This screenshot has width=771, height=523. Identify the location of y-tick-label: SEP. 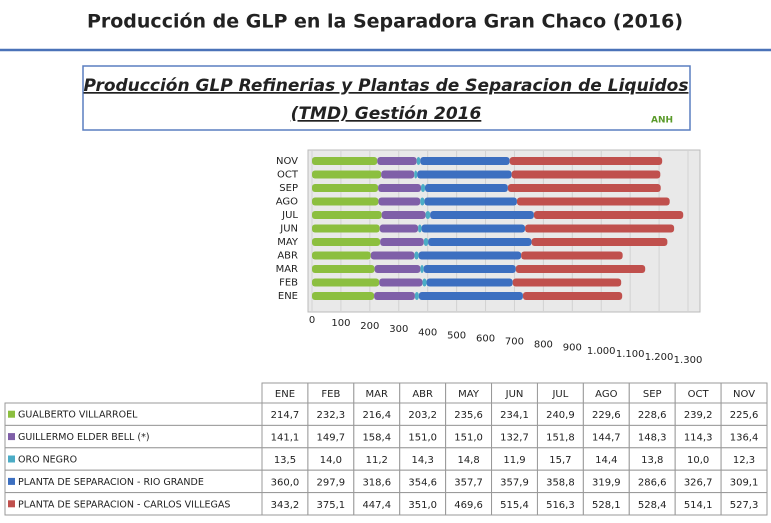
(288, 188).